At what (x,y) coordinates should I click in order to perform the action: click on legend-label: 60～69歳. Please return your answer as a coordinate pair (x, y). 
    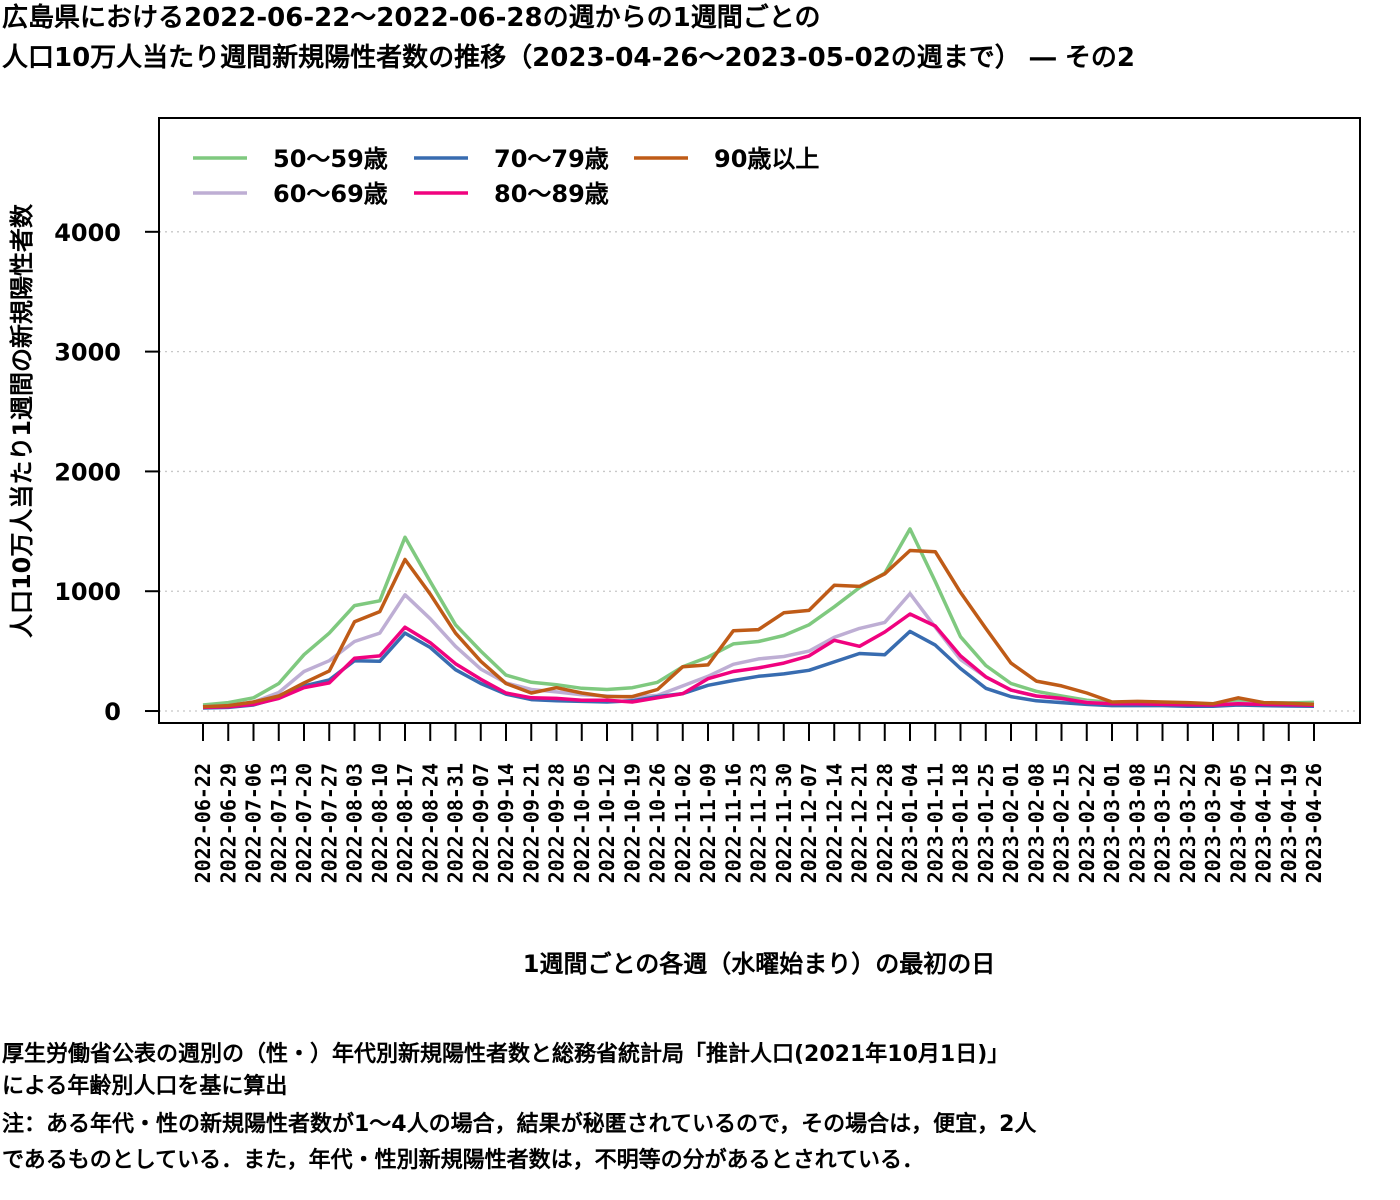
    Looking at the image, I should click on (330, 194).